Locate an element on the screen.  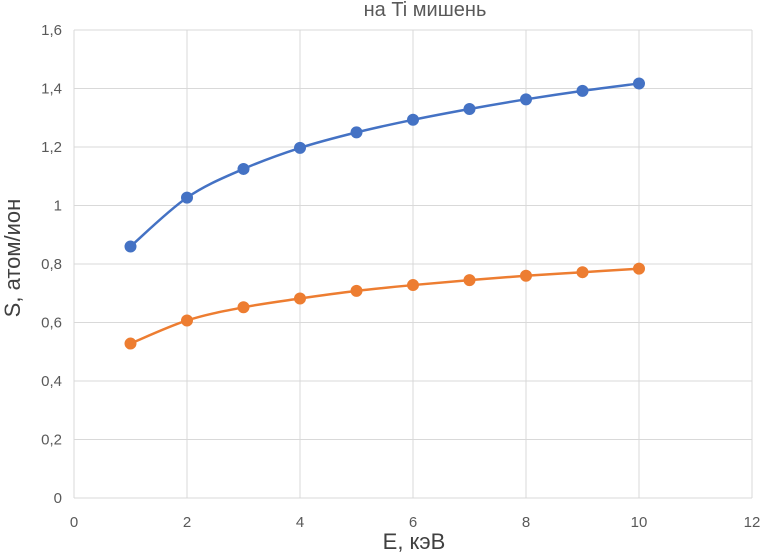
y-tick-label: 0 is located at coordinates (58, 498).